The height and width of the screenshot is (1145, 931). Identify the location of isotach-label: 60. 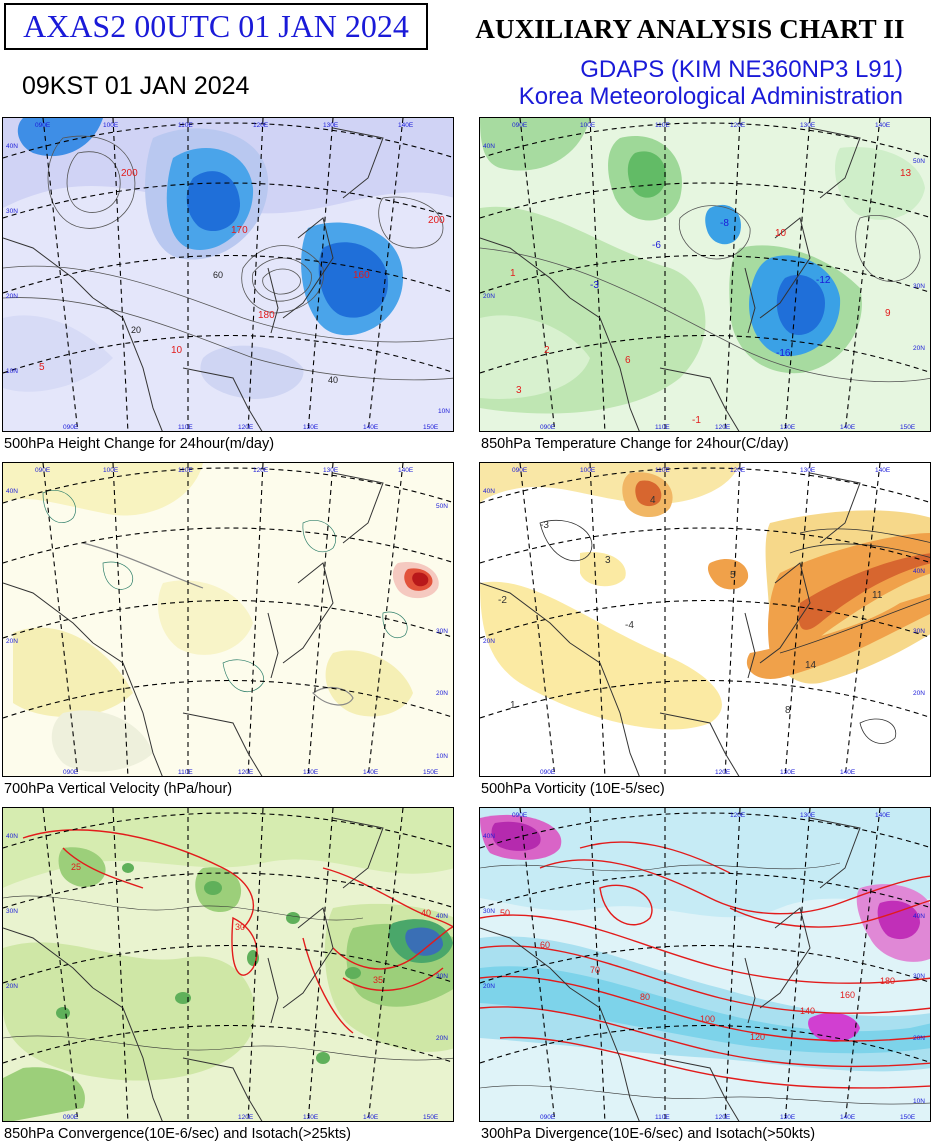
(545, 945).